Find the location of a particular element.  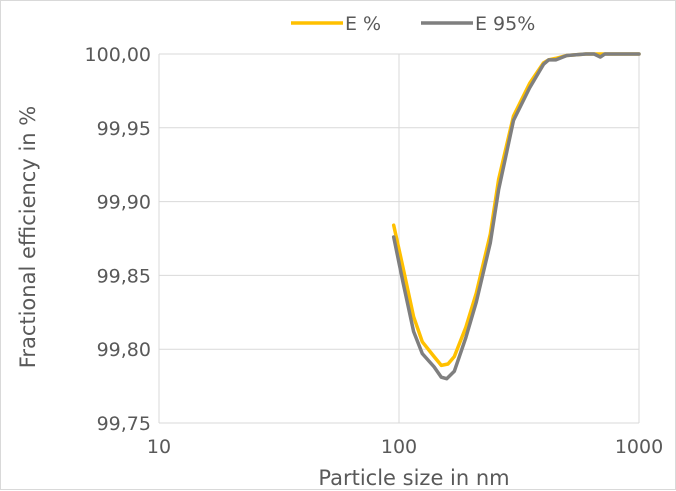

x-axis-title: Particle size in nm is located at coordinates (413, 478).